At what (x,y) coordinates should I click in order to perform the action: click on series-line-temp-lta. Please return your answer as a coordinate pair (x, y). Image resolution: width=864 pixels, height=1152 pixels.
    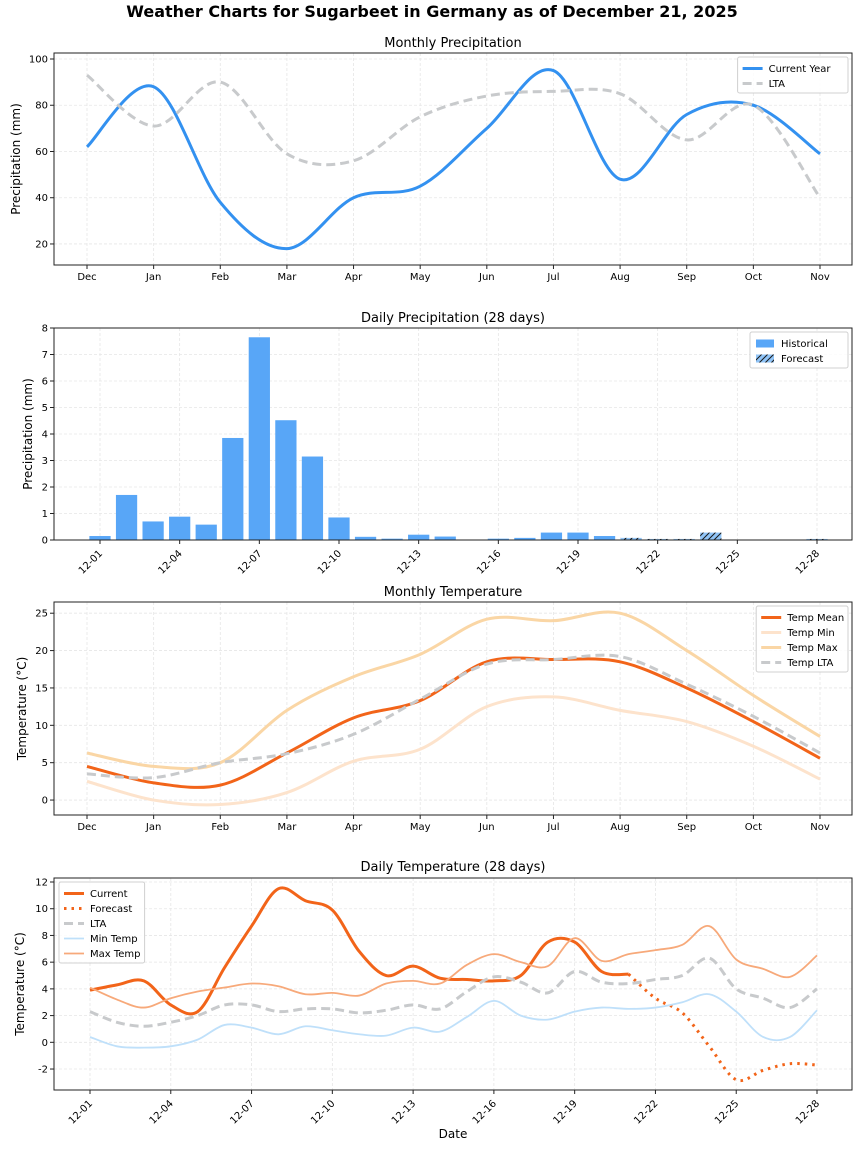
    Looking at the image, I should click on (453, 716).